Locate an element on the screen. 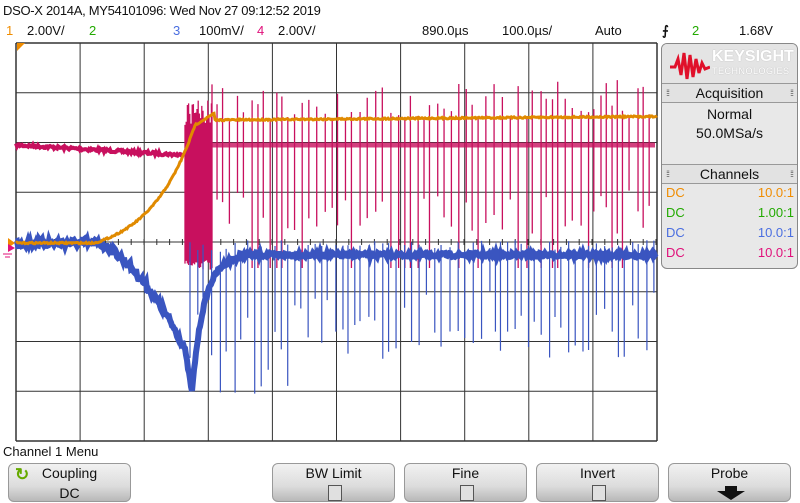 The height and width of the screenshot is (503, 800). coupling-button: ↻ Coupling DC is located at coordinates (69, 482).